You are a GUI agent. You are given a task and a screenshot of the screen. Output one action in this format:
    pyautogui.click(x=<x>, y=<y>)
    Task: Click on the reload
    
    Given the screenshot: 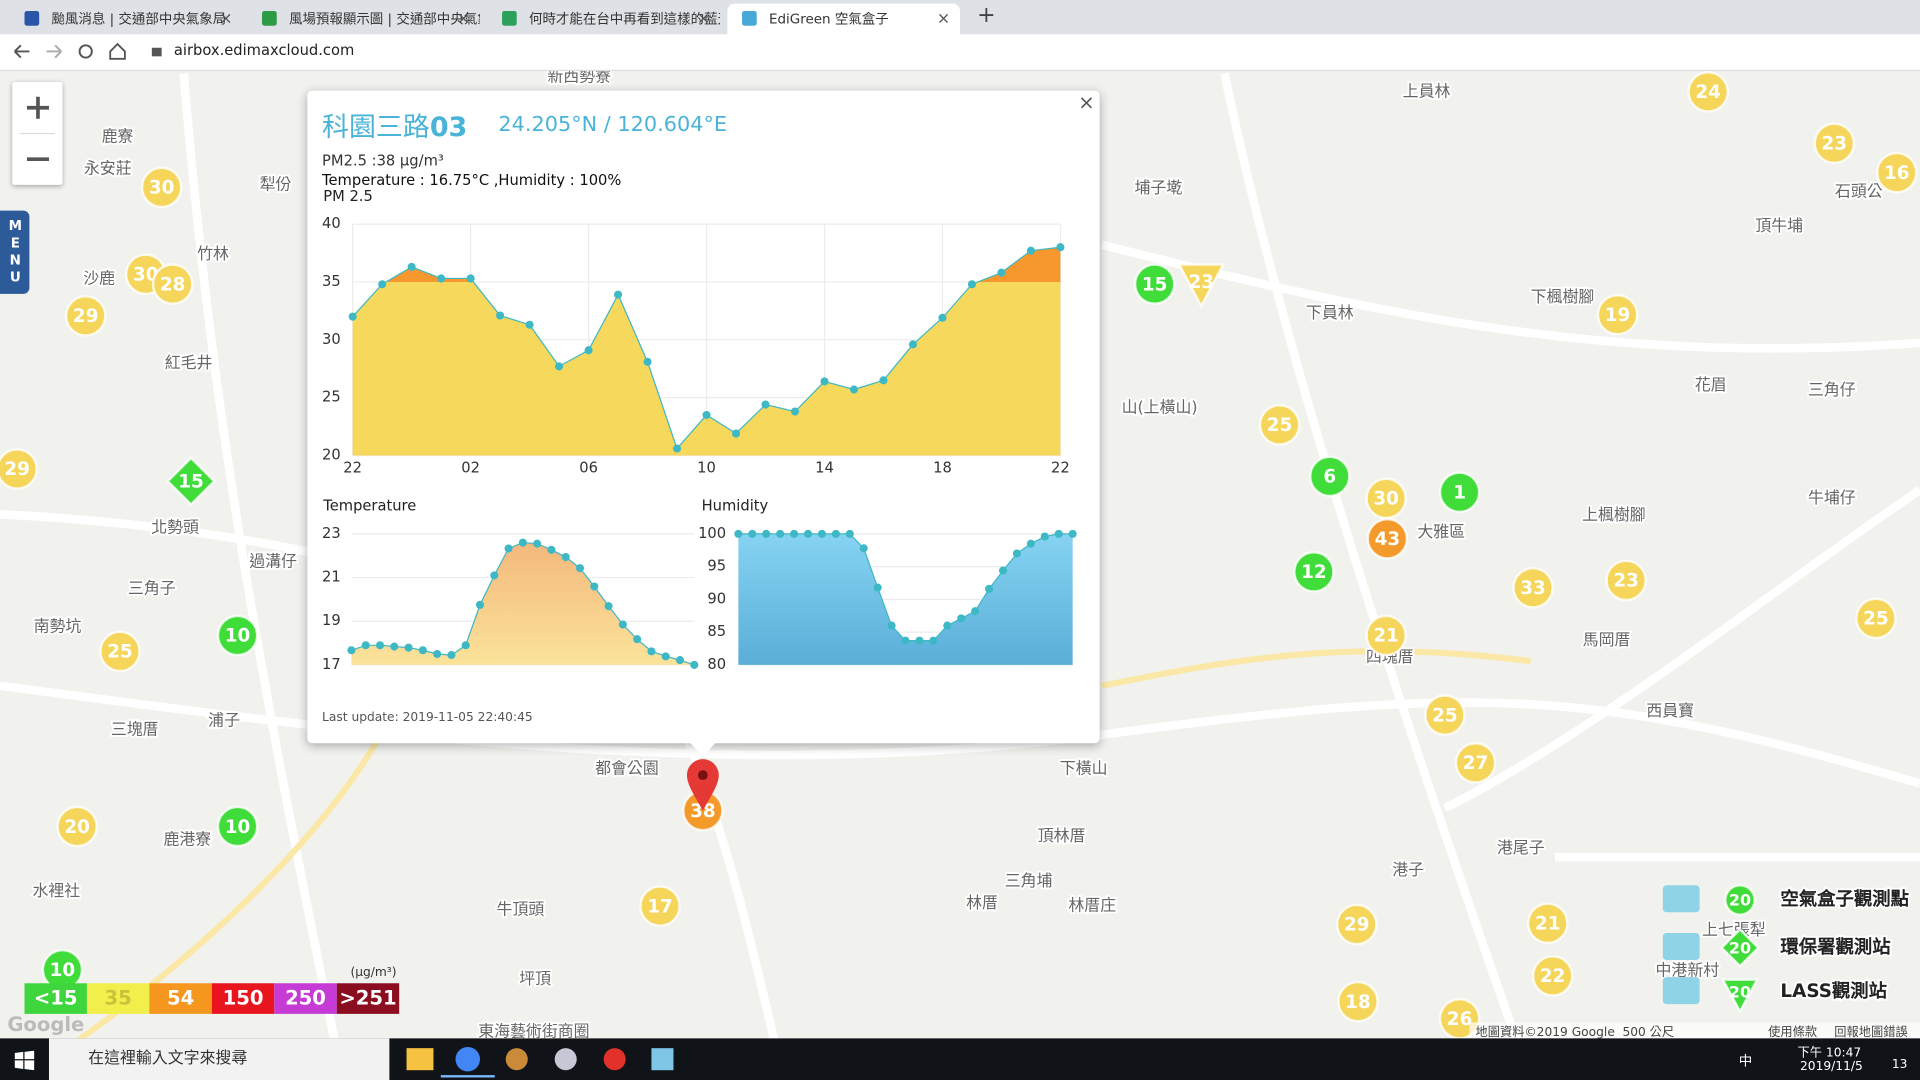 What is the action you would take?
    pyautogui.click(x=85, y=51)
    